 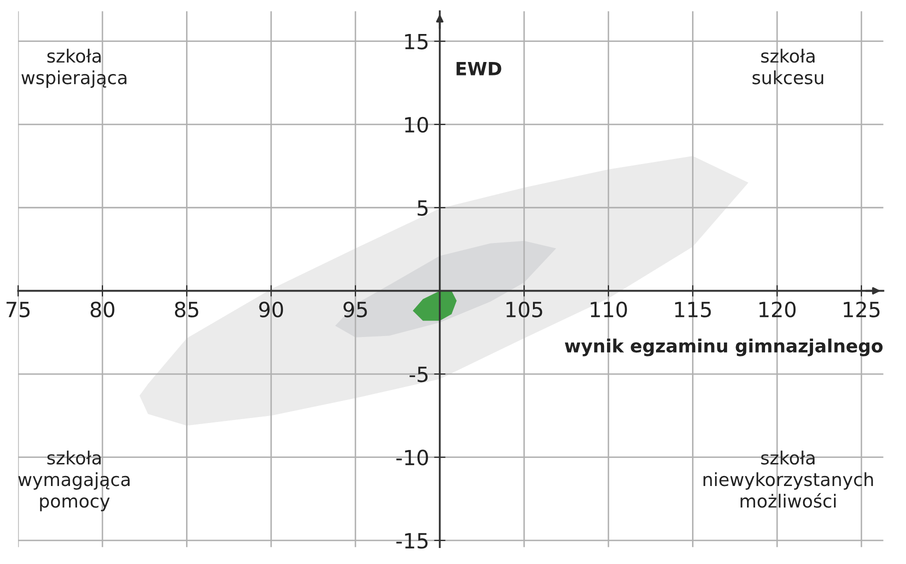 What do you see at coordinates (412, 458) in the screenshot?
I see `y-tick-label: -10` at bounding box center [412, 458].